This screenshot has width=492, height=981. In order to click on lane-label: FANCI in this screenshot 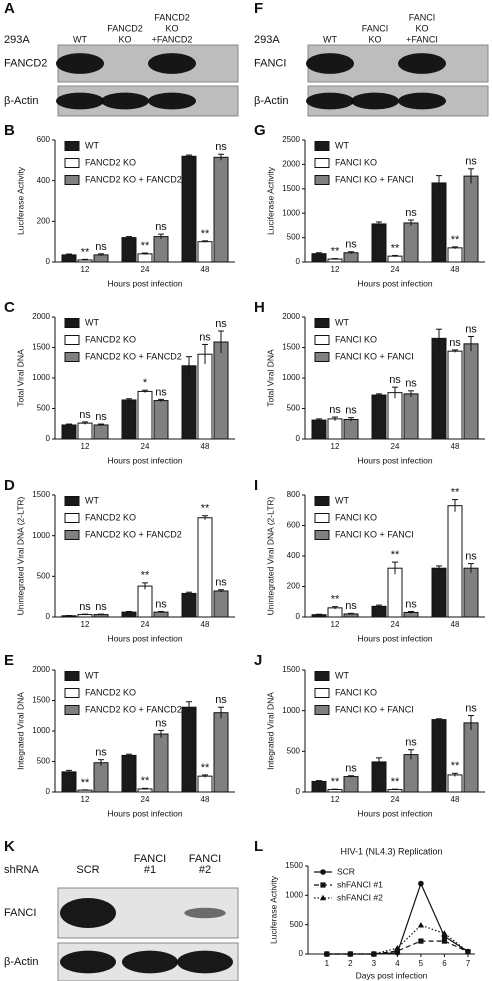, I will do `click(375, 28)`.